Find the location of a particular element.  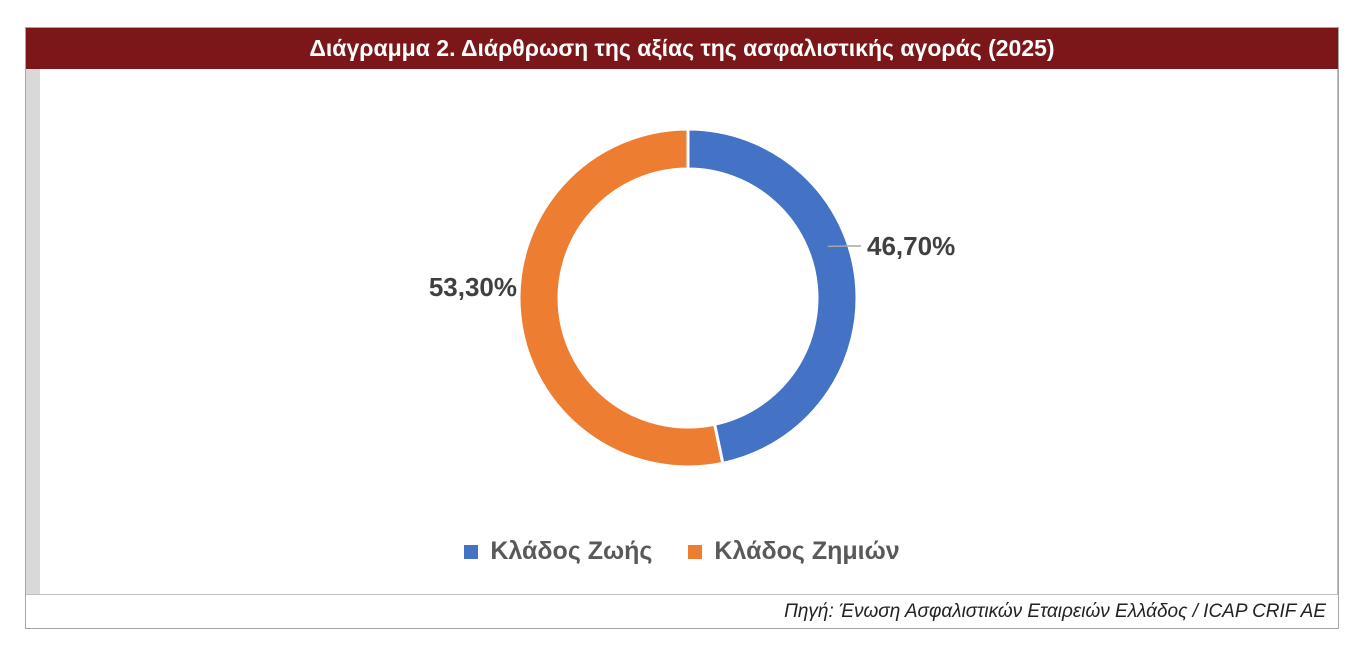

legend-item-life: Κλάδος Ζωής is located at coordinates (558, 551).